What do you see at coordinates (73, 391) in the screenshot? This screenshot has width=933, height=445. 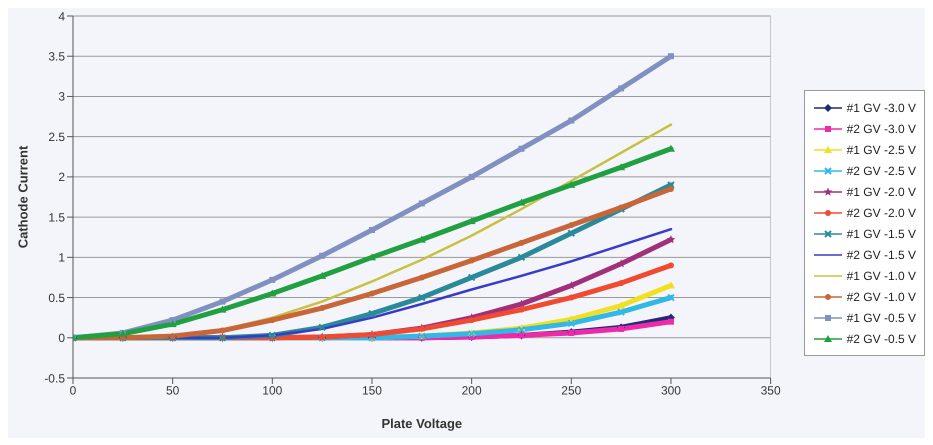 I see `x-tick-label: 0` at bounding box center [73, 391].